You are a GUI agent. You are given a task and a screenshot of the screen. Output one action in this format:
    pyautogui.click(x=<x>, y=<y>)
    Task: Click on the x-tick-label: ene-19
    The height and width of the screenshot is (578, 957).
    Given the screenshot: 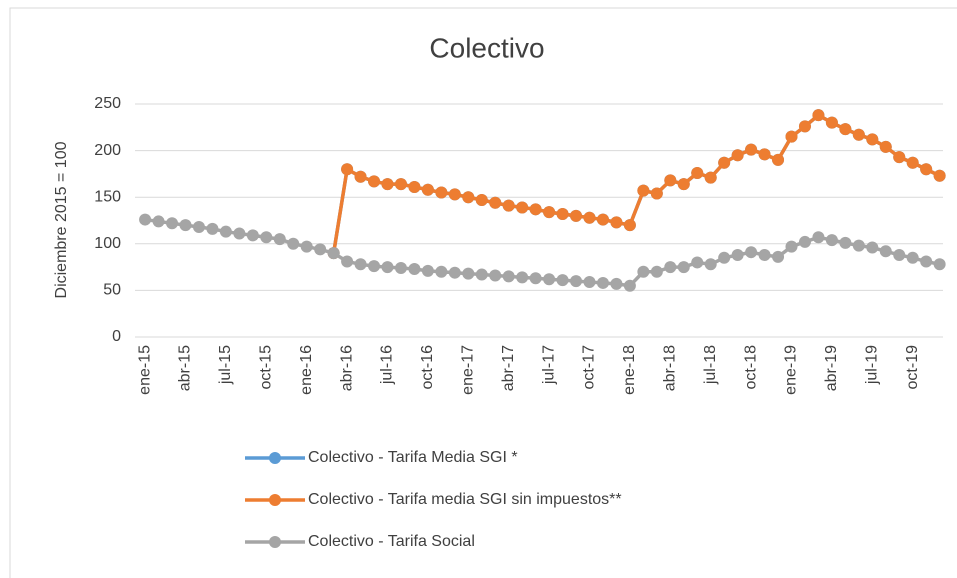 What is the action you would take?
    pyautogui.click(x=791, y=370)
    